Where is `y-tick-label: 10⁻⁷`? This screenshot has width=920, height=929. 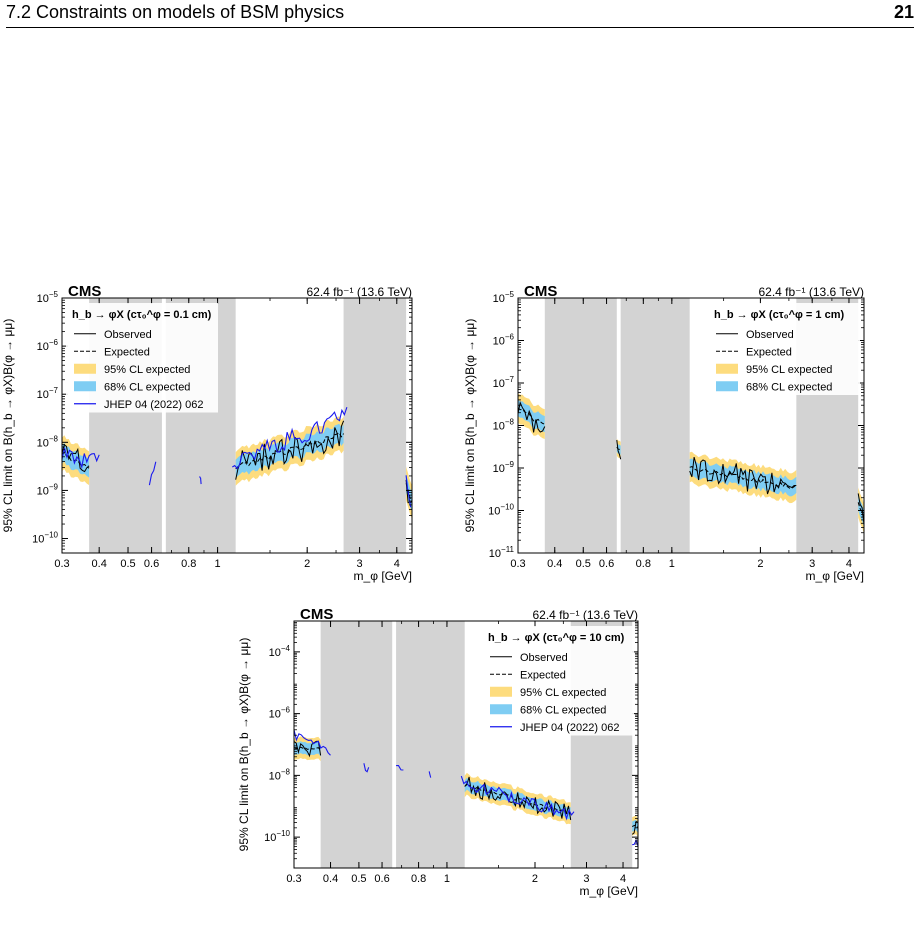
y-tick-label: 10⁻⁷ is located at coordinates (504, 382).